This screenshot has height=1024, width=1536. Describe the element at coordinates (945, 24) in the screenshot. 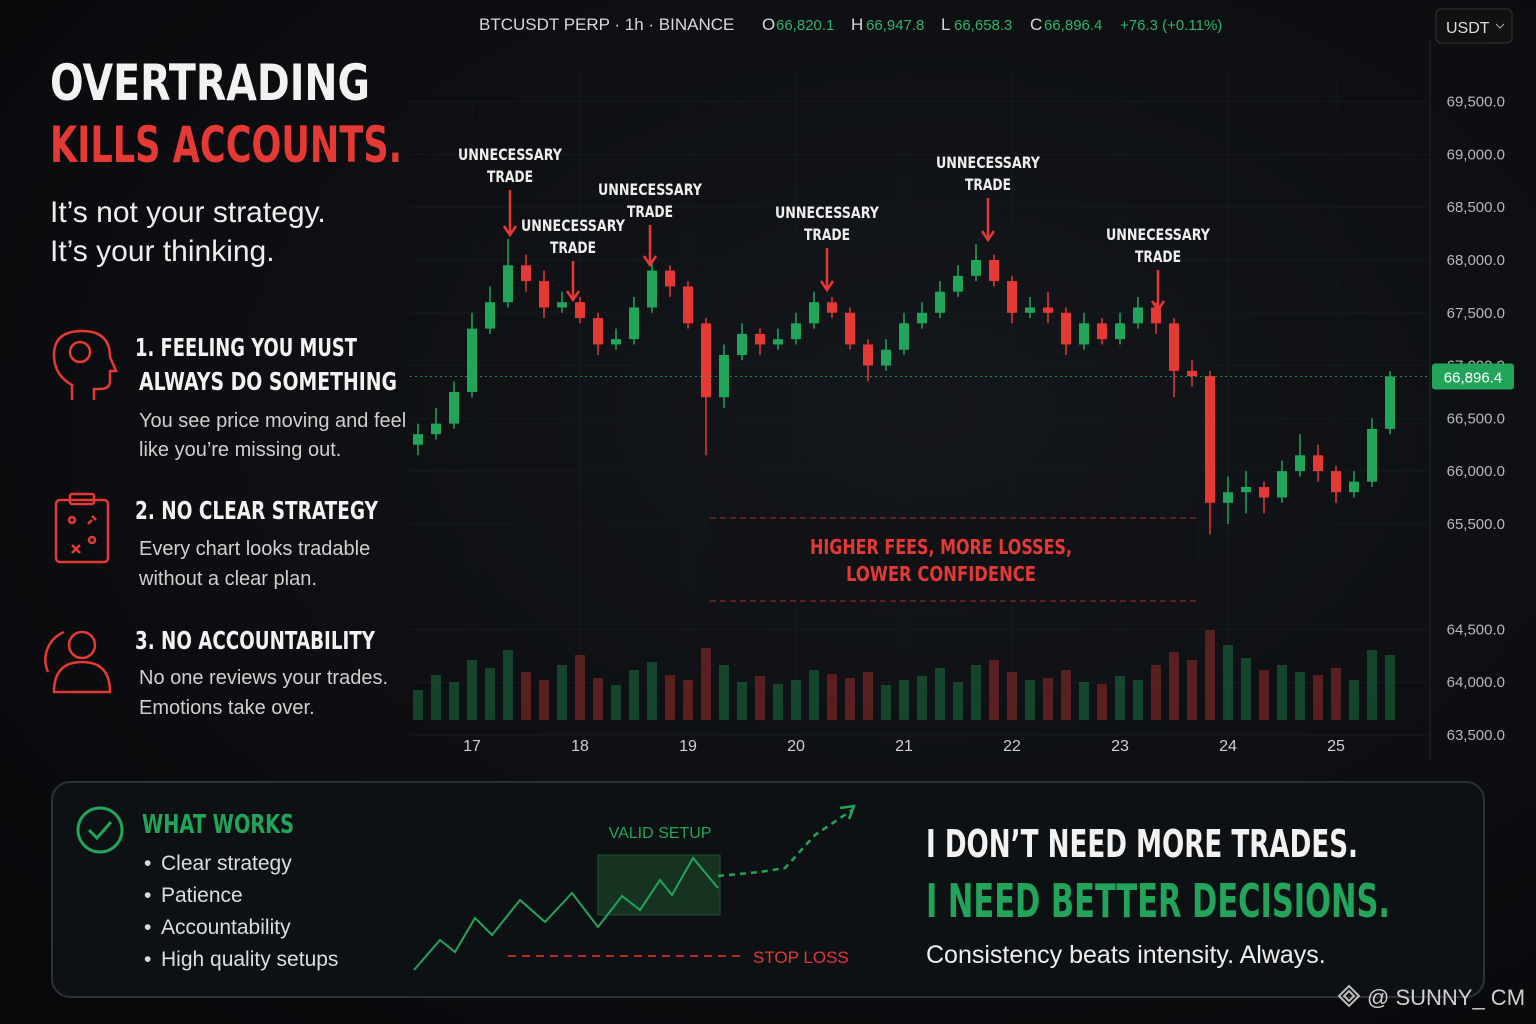

I see `low-label: L` at that location.